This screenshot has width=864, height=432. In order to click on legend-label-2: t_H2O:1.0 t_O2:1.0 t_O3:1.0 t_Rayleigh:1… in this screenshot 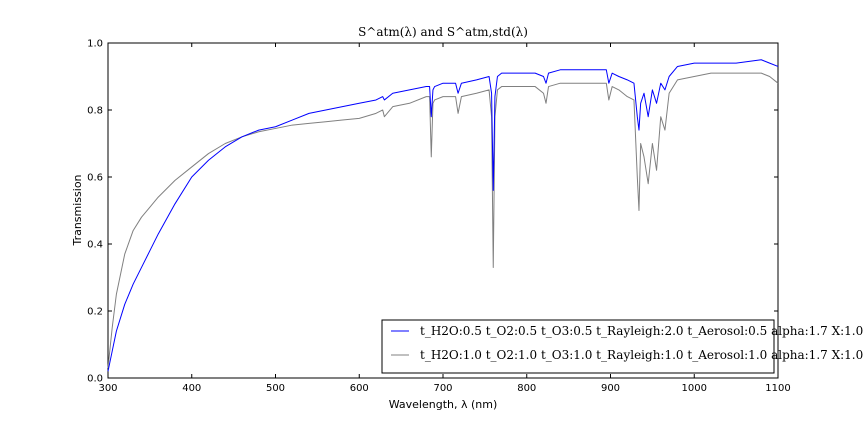, I will do `click(641, 355)`.